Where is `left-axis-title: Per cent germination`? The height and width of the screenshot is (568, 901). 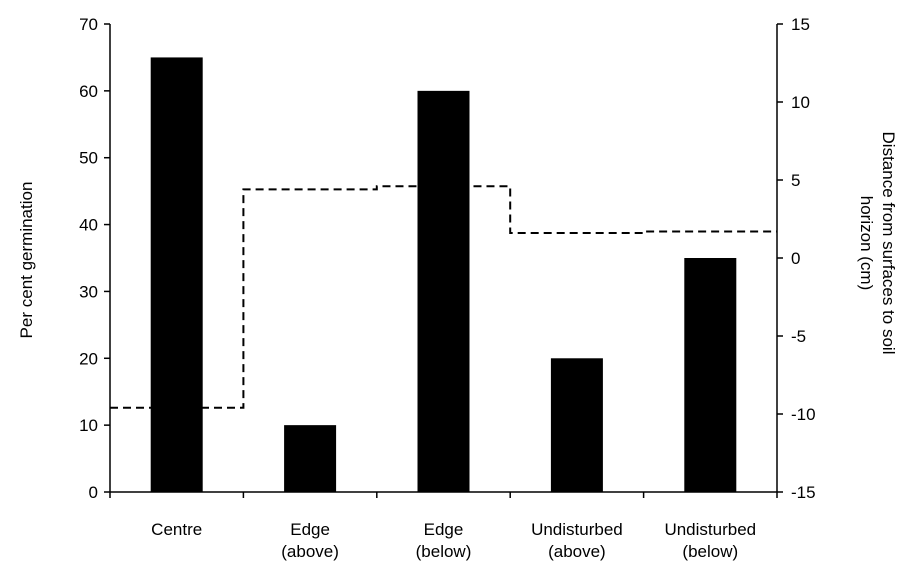
left-axis-title: Per cent germination is located at coordinates (26, 260).